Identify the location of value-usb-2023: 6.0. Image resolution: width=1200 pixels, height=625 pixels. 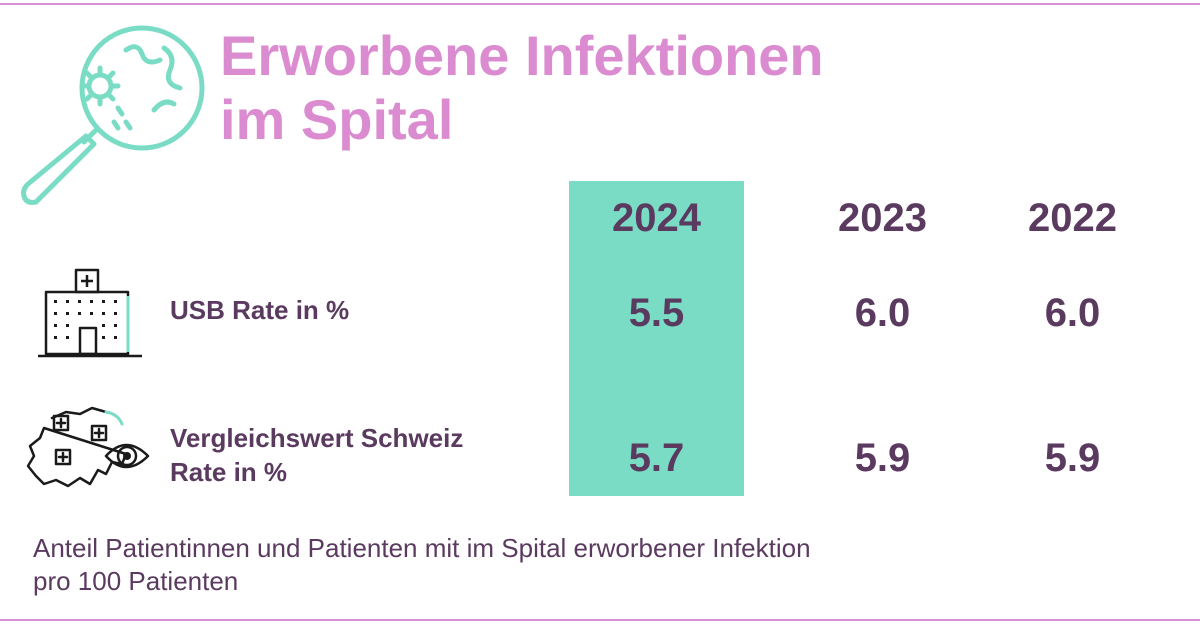
(882, 313).